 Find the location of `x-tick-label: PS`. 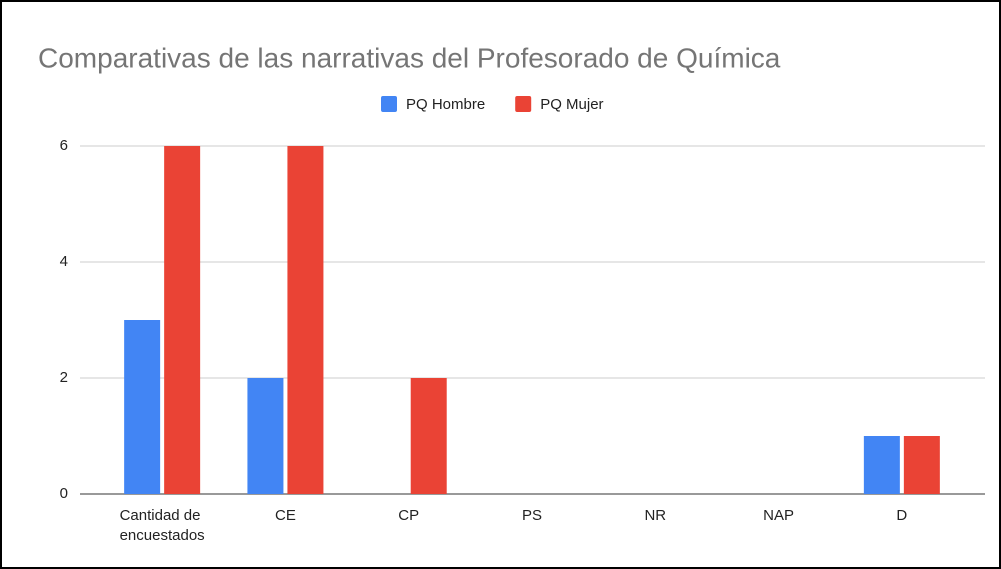

x-tick-label: PS is located at coordinates (532, 515).